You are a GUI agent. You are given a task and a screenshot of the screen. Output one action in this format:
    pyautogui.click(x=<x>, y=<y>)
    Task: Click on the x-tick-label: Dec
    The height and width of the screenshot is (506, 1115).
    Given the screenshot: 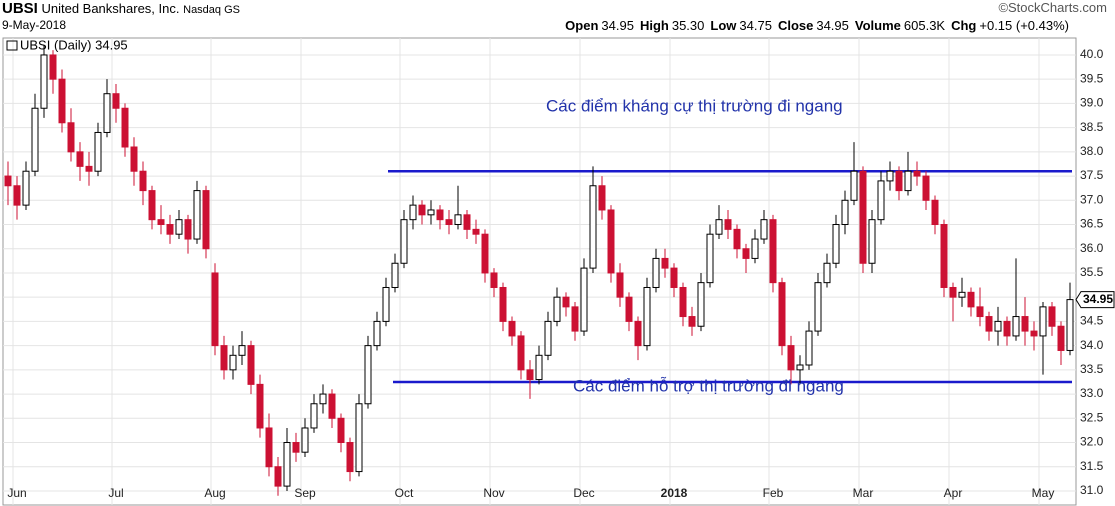 What is the action you would take?
    pyautogui.click(x=583, y=493)
    